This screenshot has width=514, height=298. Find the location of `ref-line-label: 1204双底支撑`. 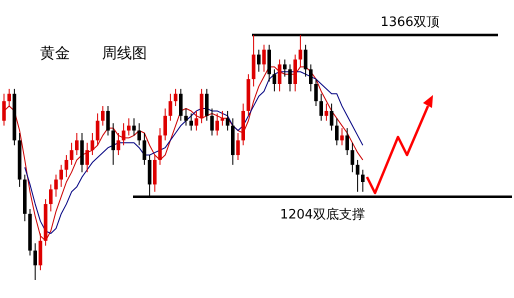

ref-line-label: 1204双底支撑 is located at coordinates (323, 215).